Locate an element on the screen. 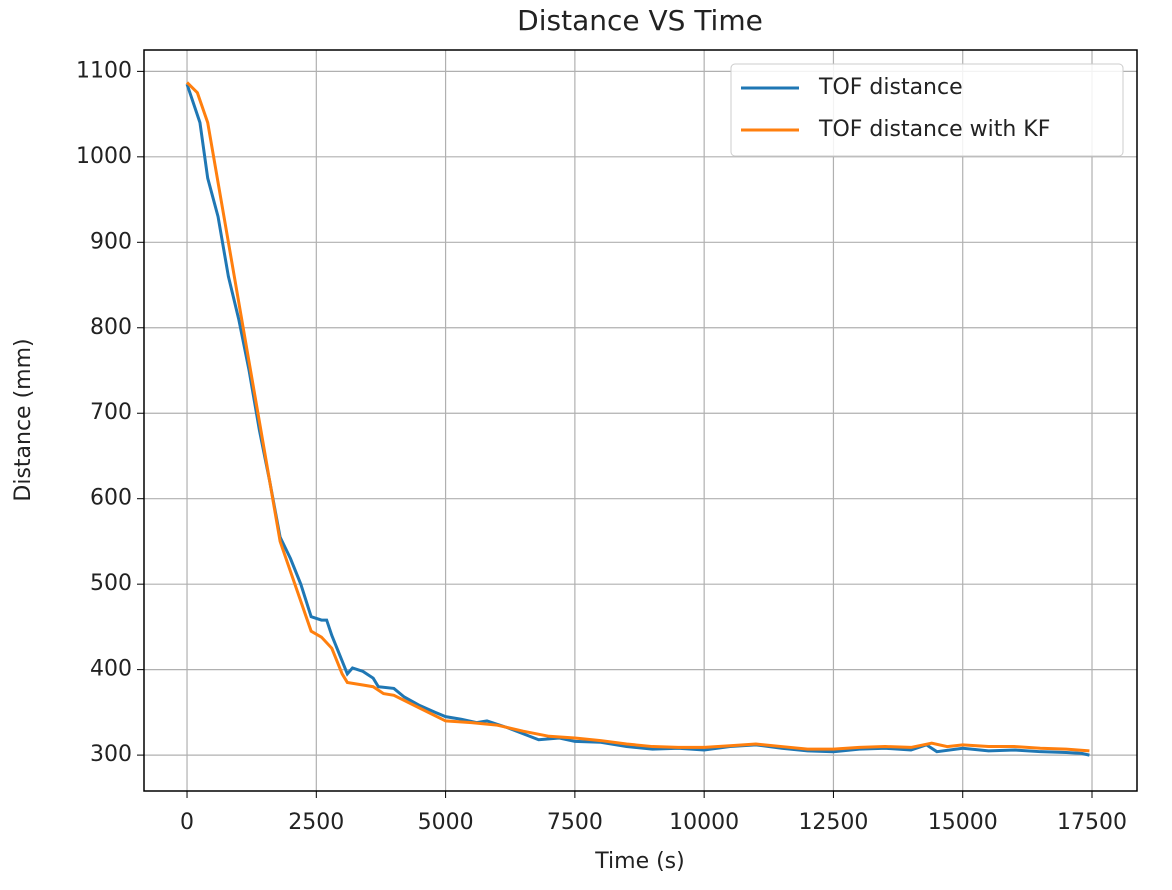 The width and height of the screenshot is (1172, 890). y-tick-label: 300 is located at coordinates (111, 754).